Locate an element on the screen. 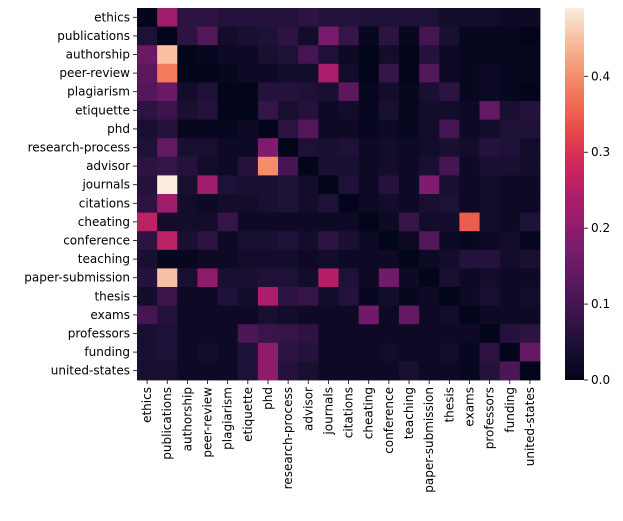 This screenshot has height=521, width=623. x-tick-label: teaching is located at coordinates (409, 413).